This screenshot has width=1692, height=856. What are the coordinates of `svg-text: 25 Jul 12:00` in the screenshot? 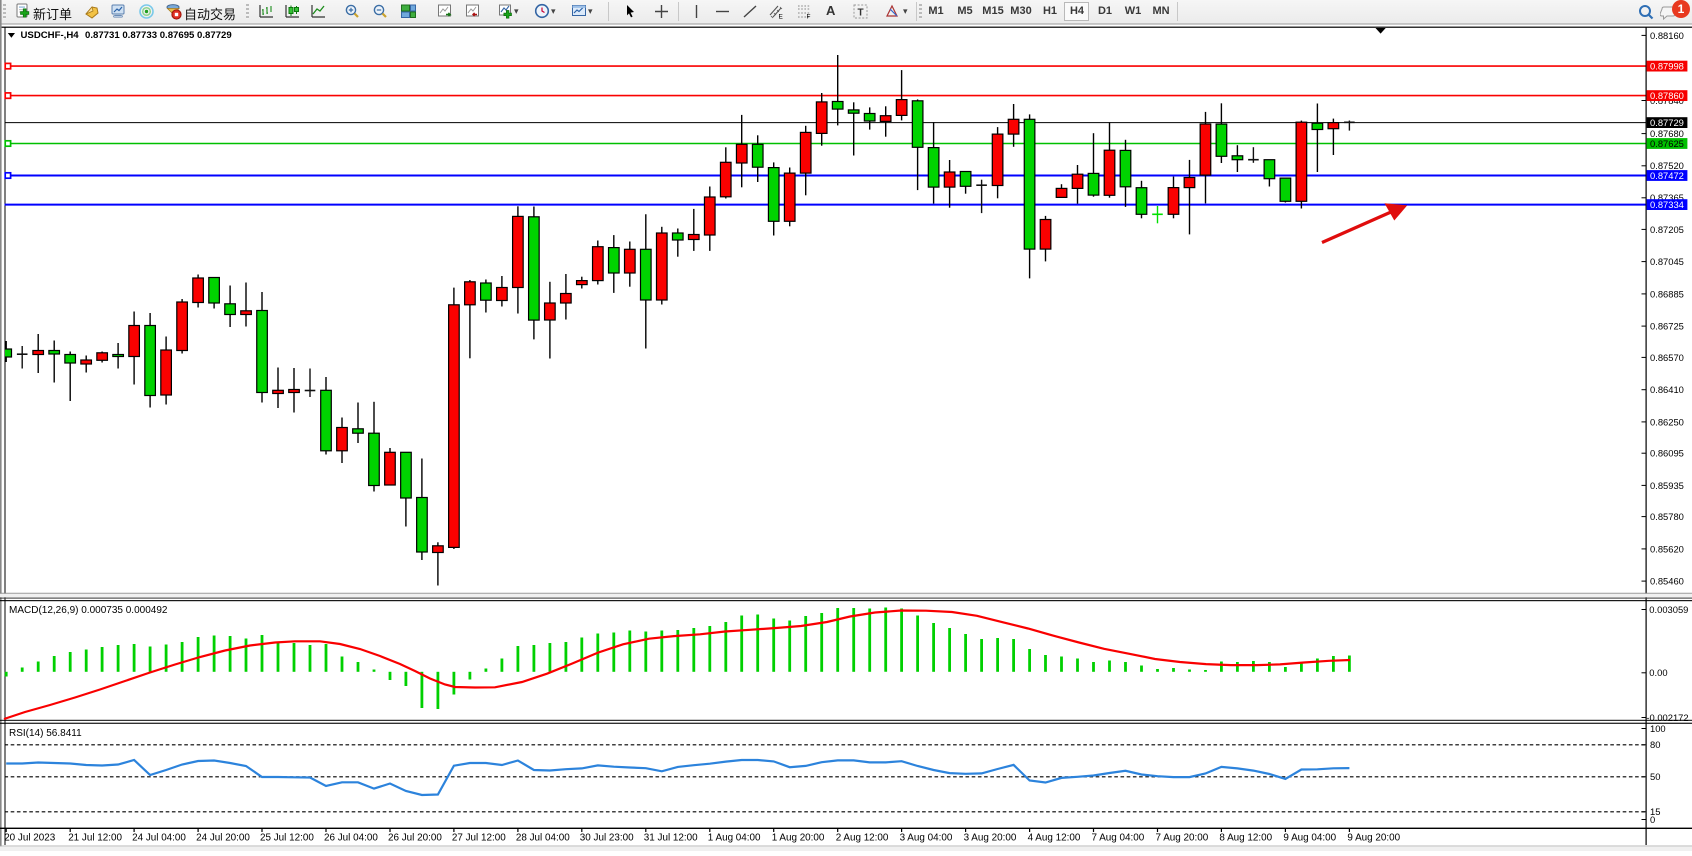 It's located at (287, 838).